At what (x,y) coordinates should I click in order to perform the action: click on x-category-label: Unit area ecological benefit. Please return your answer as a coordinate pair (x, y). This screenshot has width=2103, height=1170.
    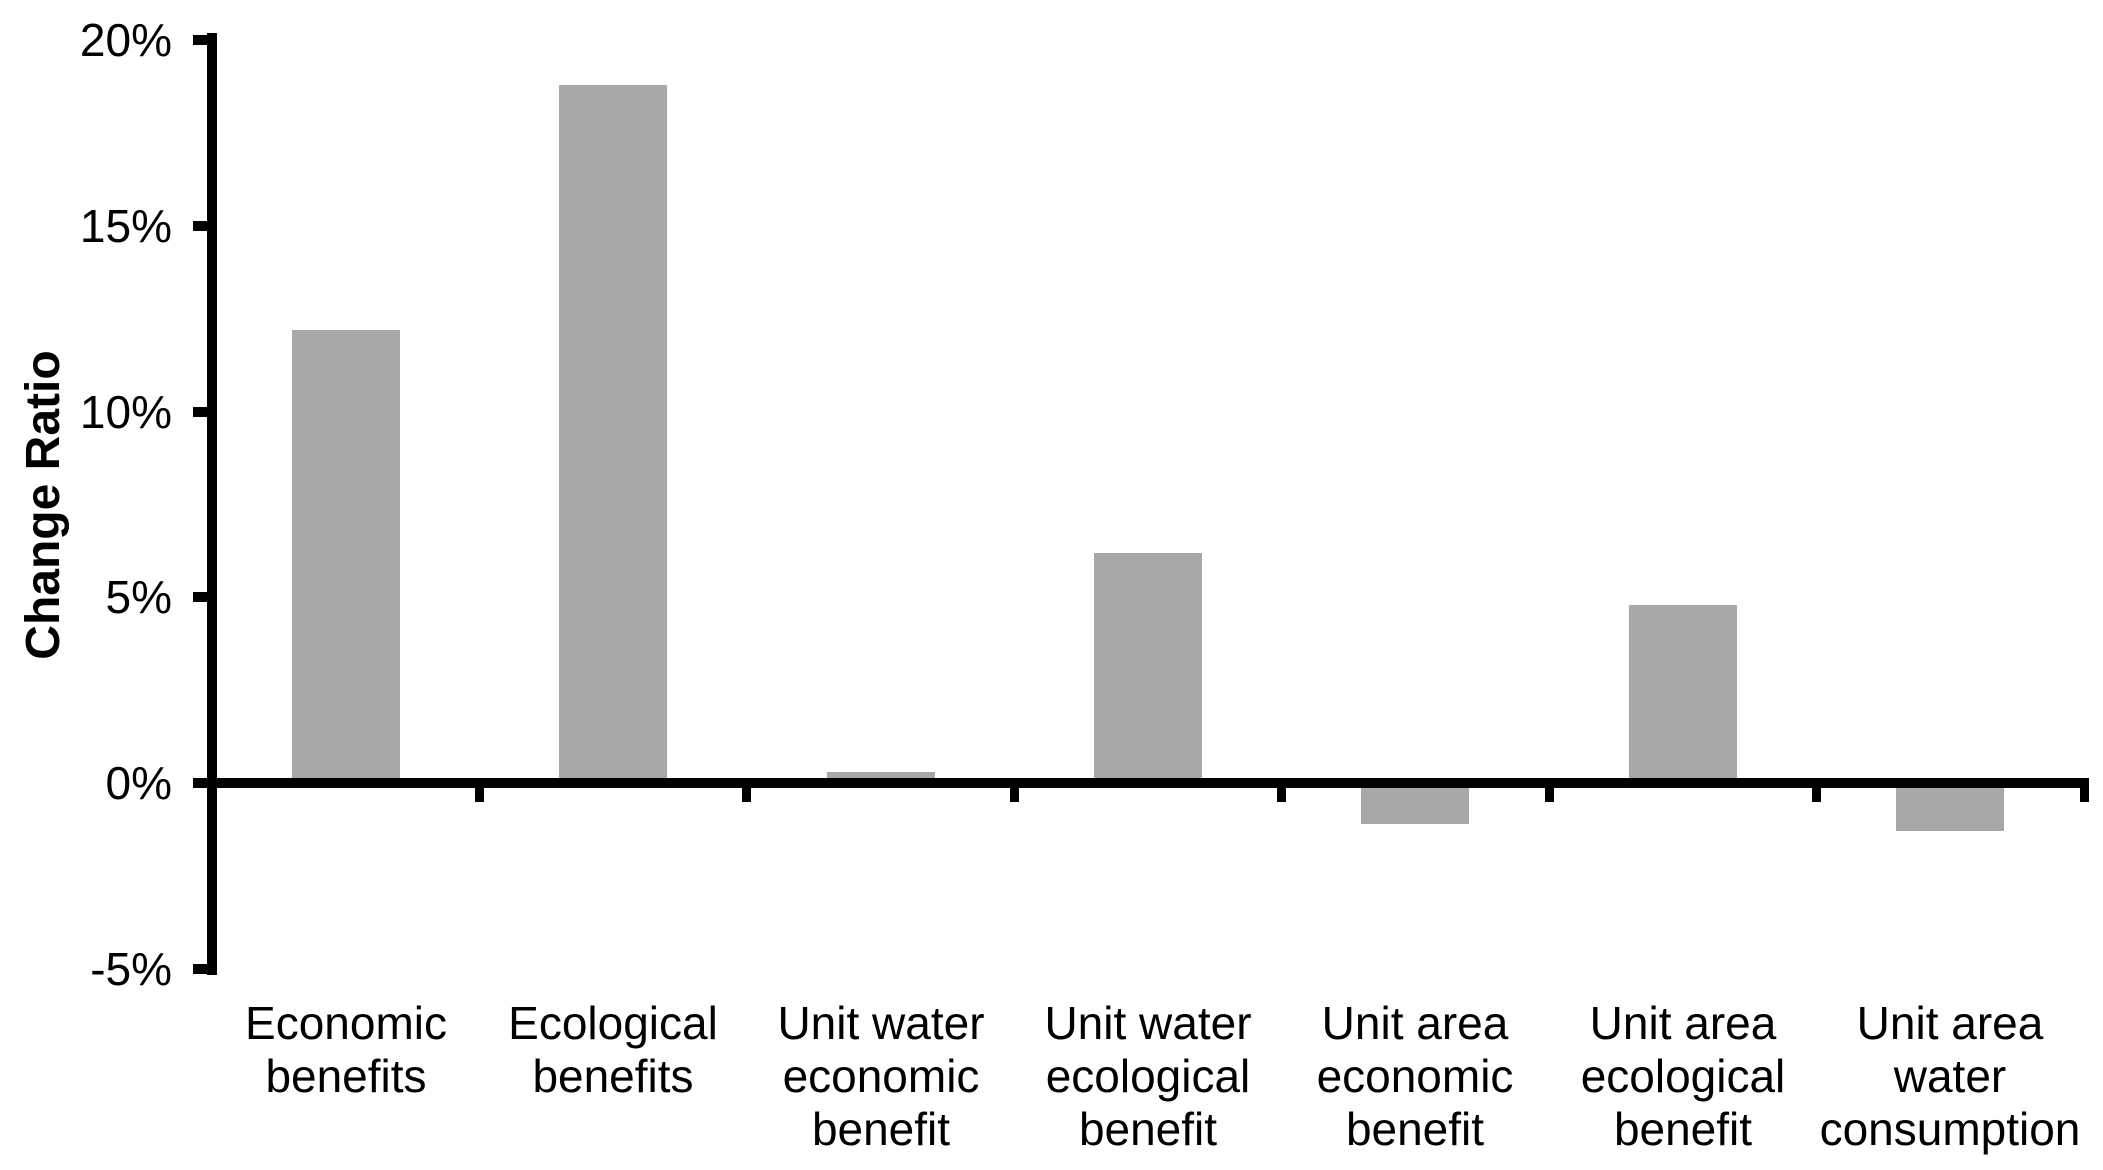
    Looking at the image, I should click on (1683, 1076).